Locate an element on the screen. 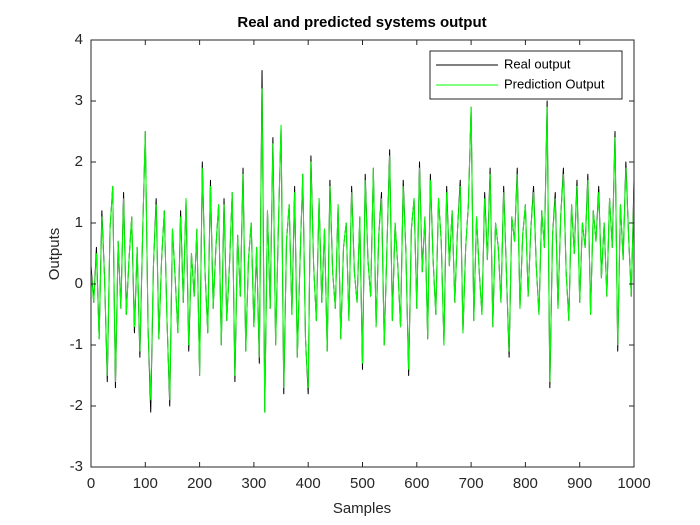  x-tick-label: 500 is located at coordinates (362, 483).